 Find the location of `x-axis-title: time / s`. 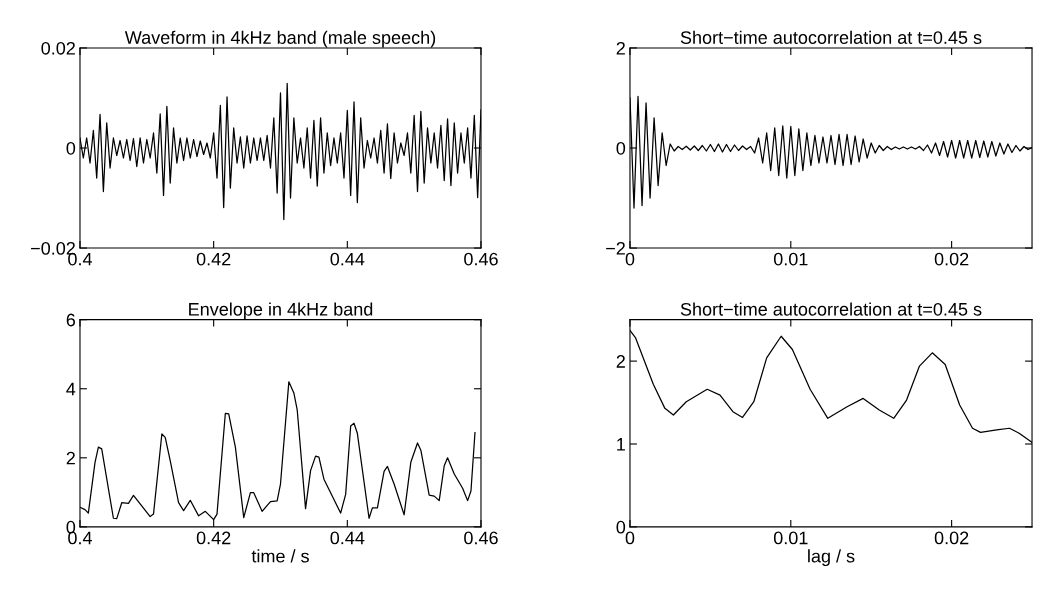

x-axis-title: time / s is located at coordinates (280, 556).